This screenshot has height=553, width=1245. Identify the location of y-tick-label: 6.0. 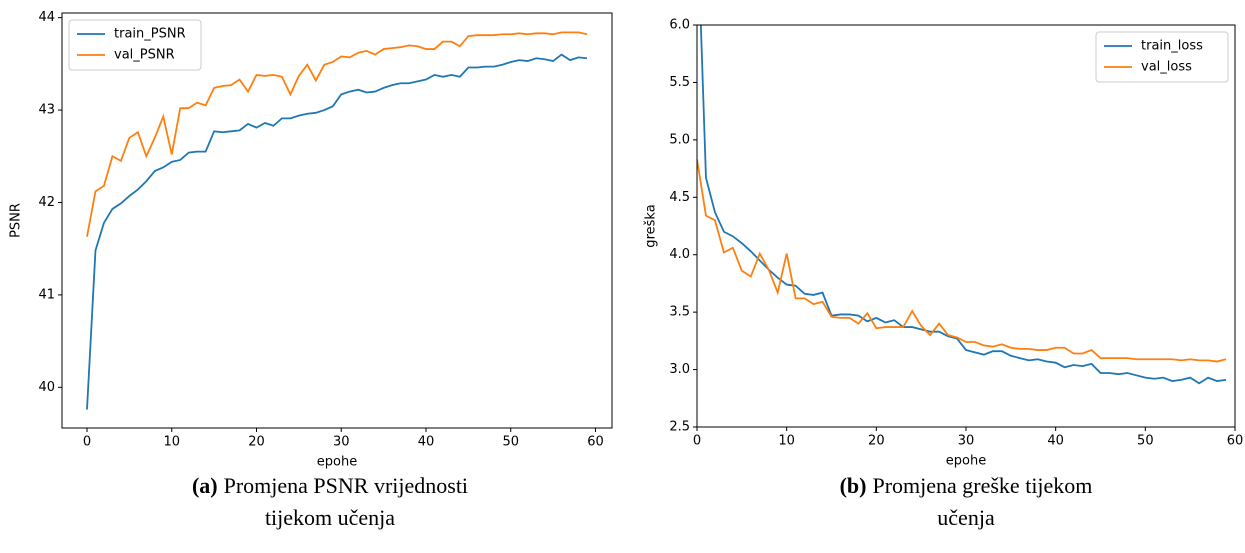
(679, 25).